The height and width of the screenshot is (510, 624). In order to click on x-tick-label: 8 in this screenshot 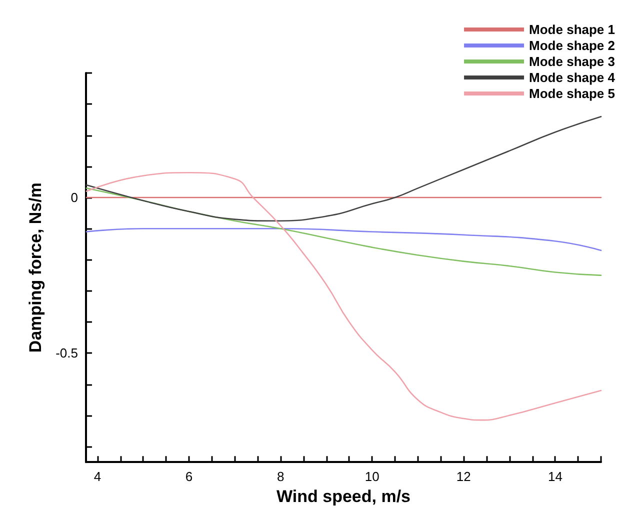, I will do `click(280, 476)`.